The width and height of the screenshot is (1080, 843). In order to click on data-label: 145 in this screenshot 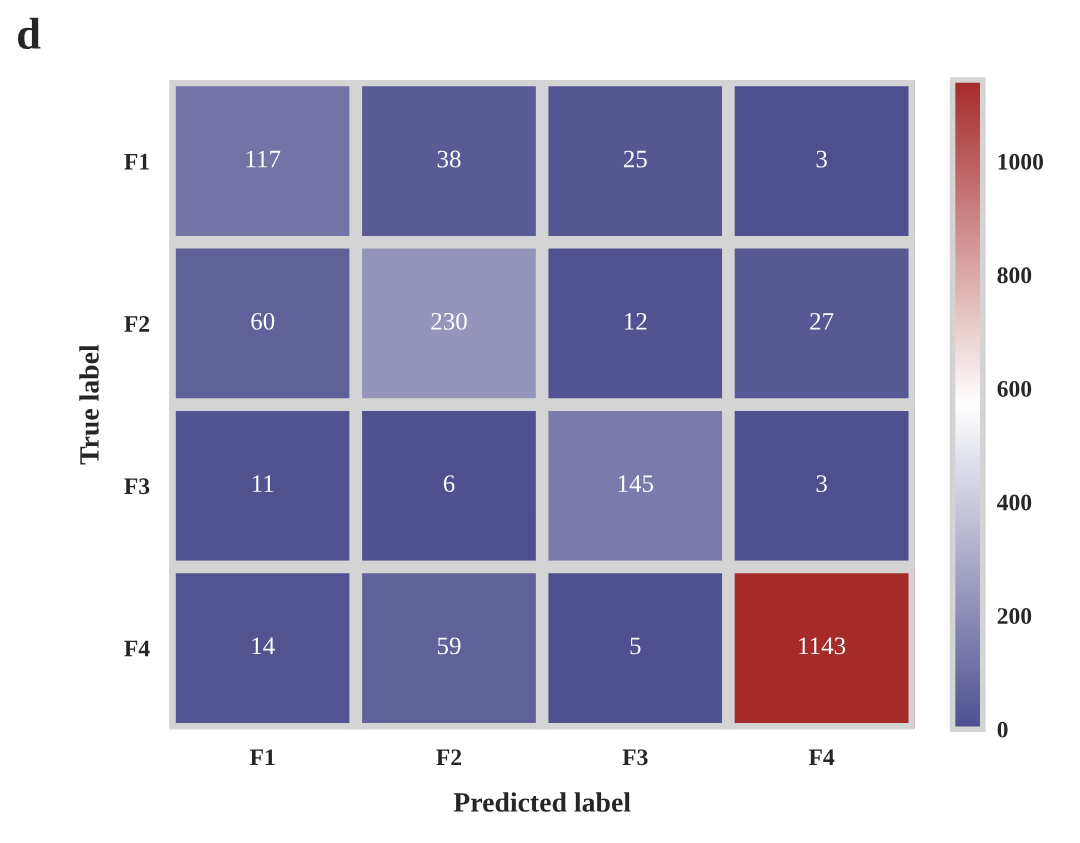, I will do `click(636, 484)`.